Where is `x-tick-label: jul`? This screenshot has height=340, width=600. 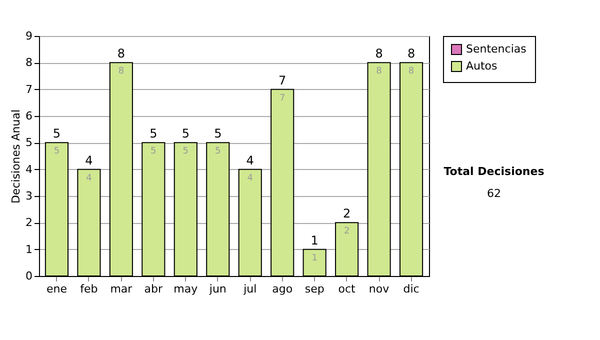
x-tick-label: jul is located at coordinates (249, 289).